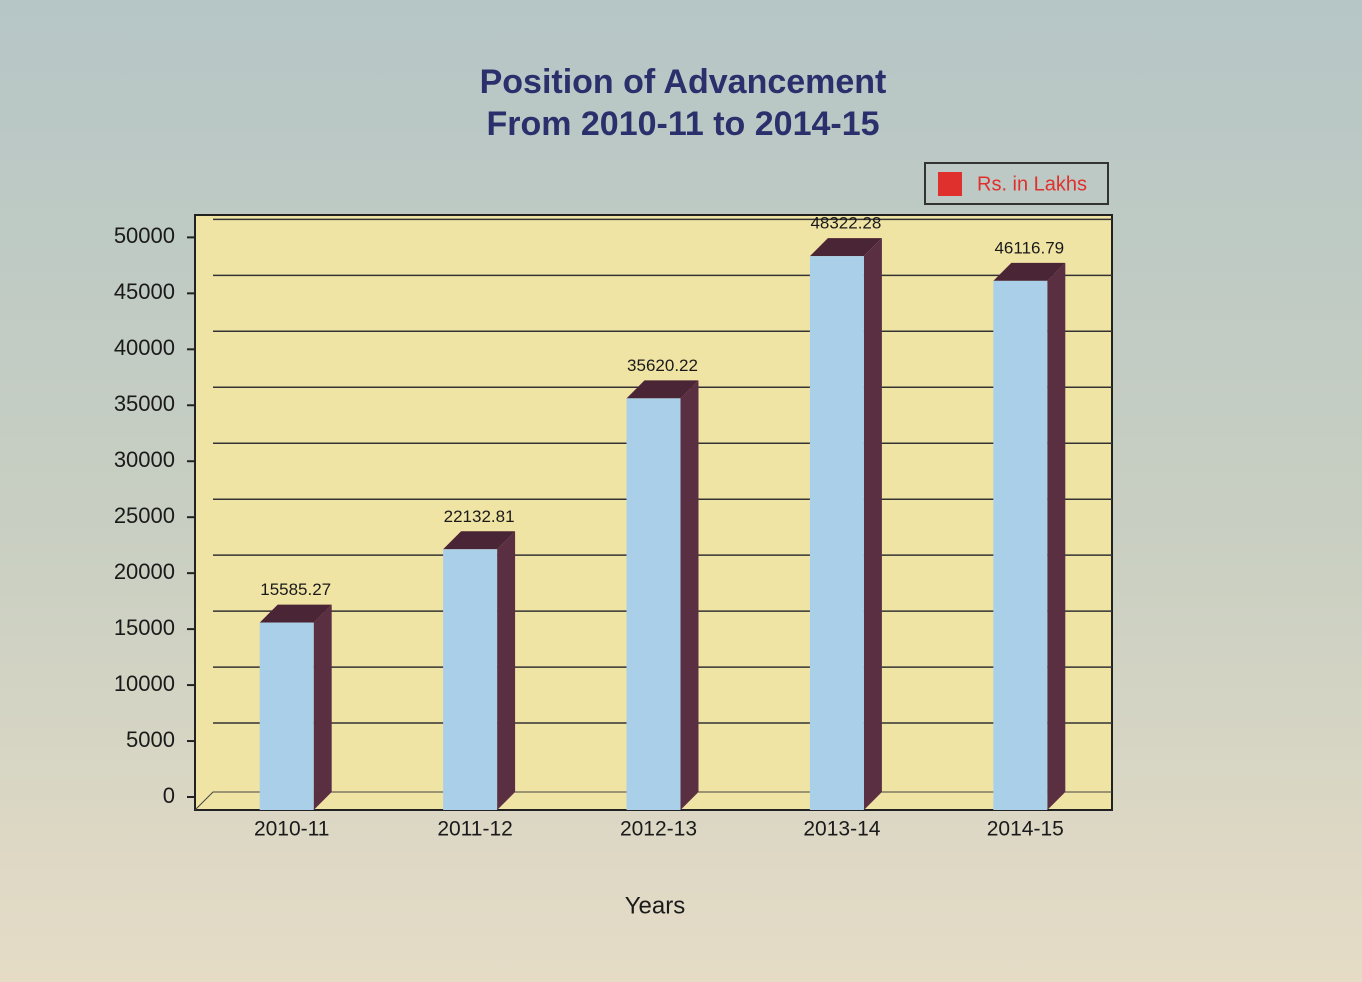  What do you see at coordinates (150, 739) in the screenshot?
I see `y-tick-label: 5000` at bounding box center [150, 739].